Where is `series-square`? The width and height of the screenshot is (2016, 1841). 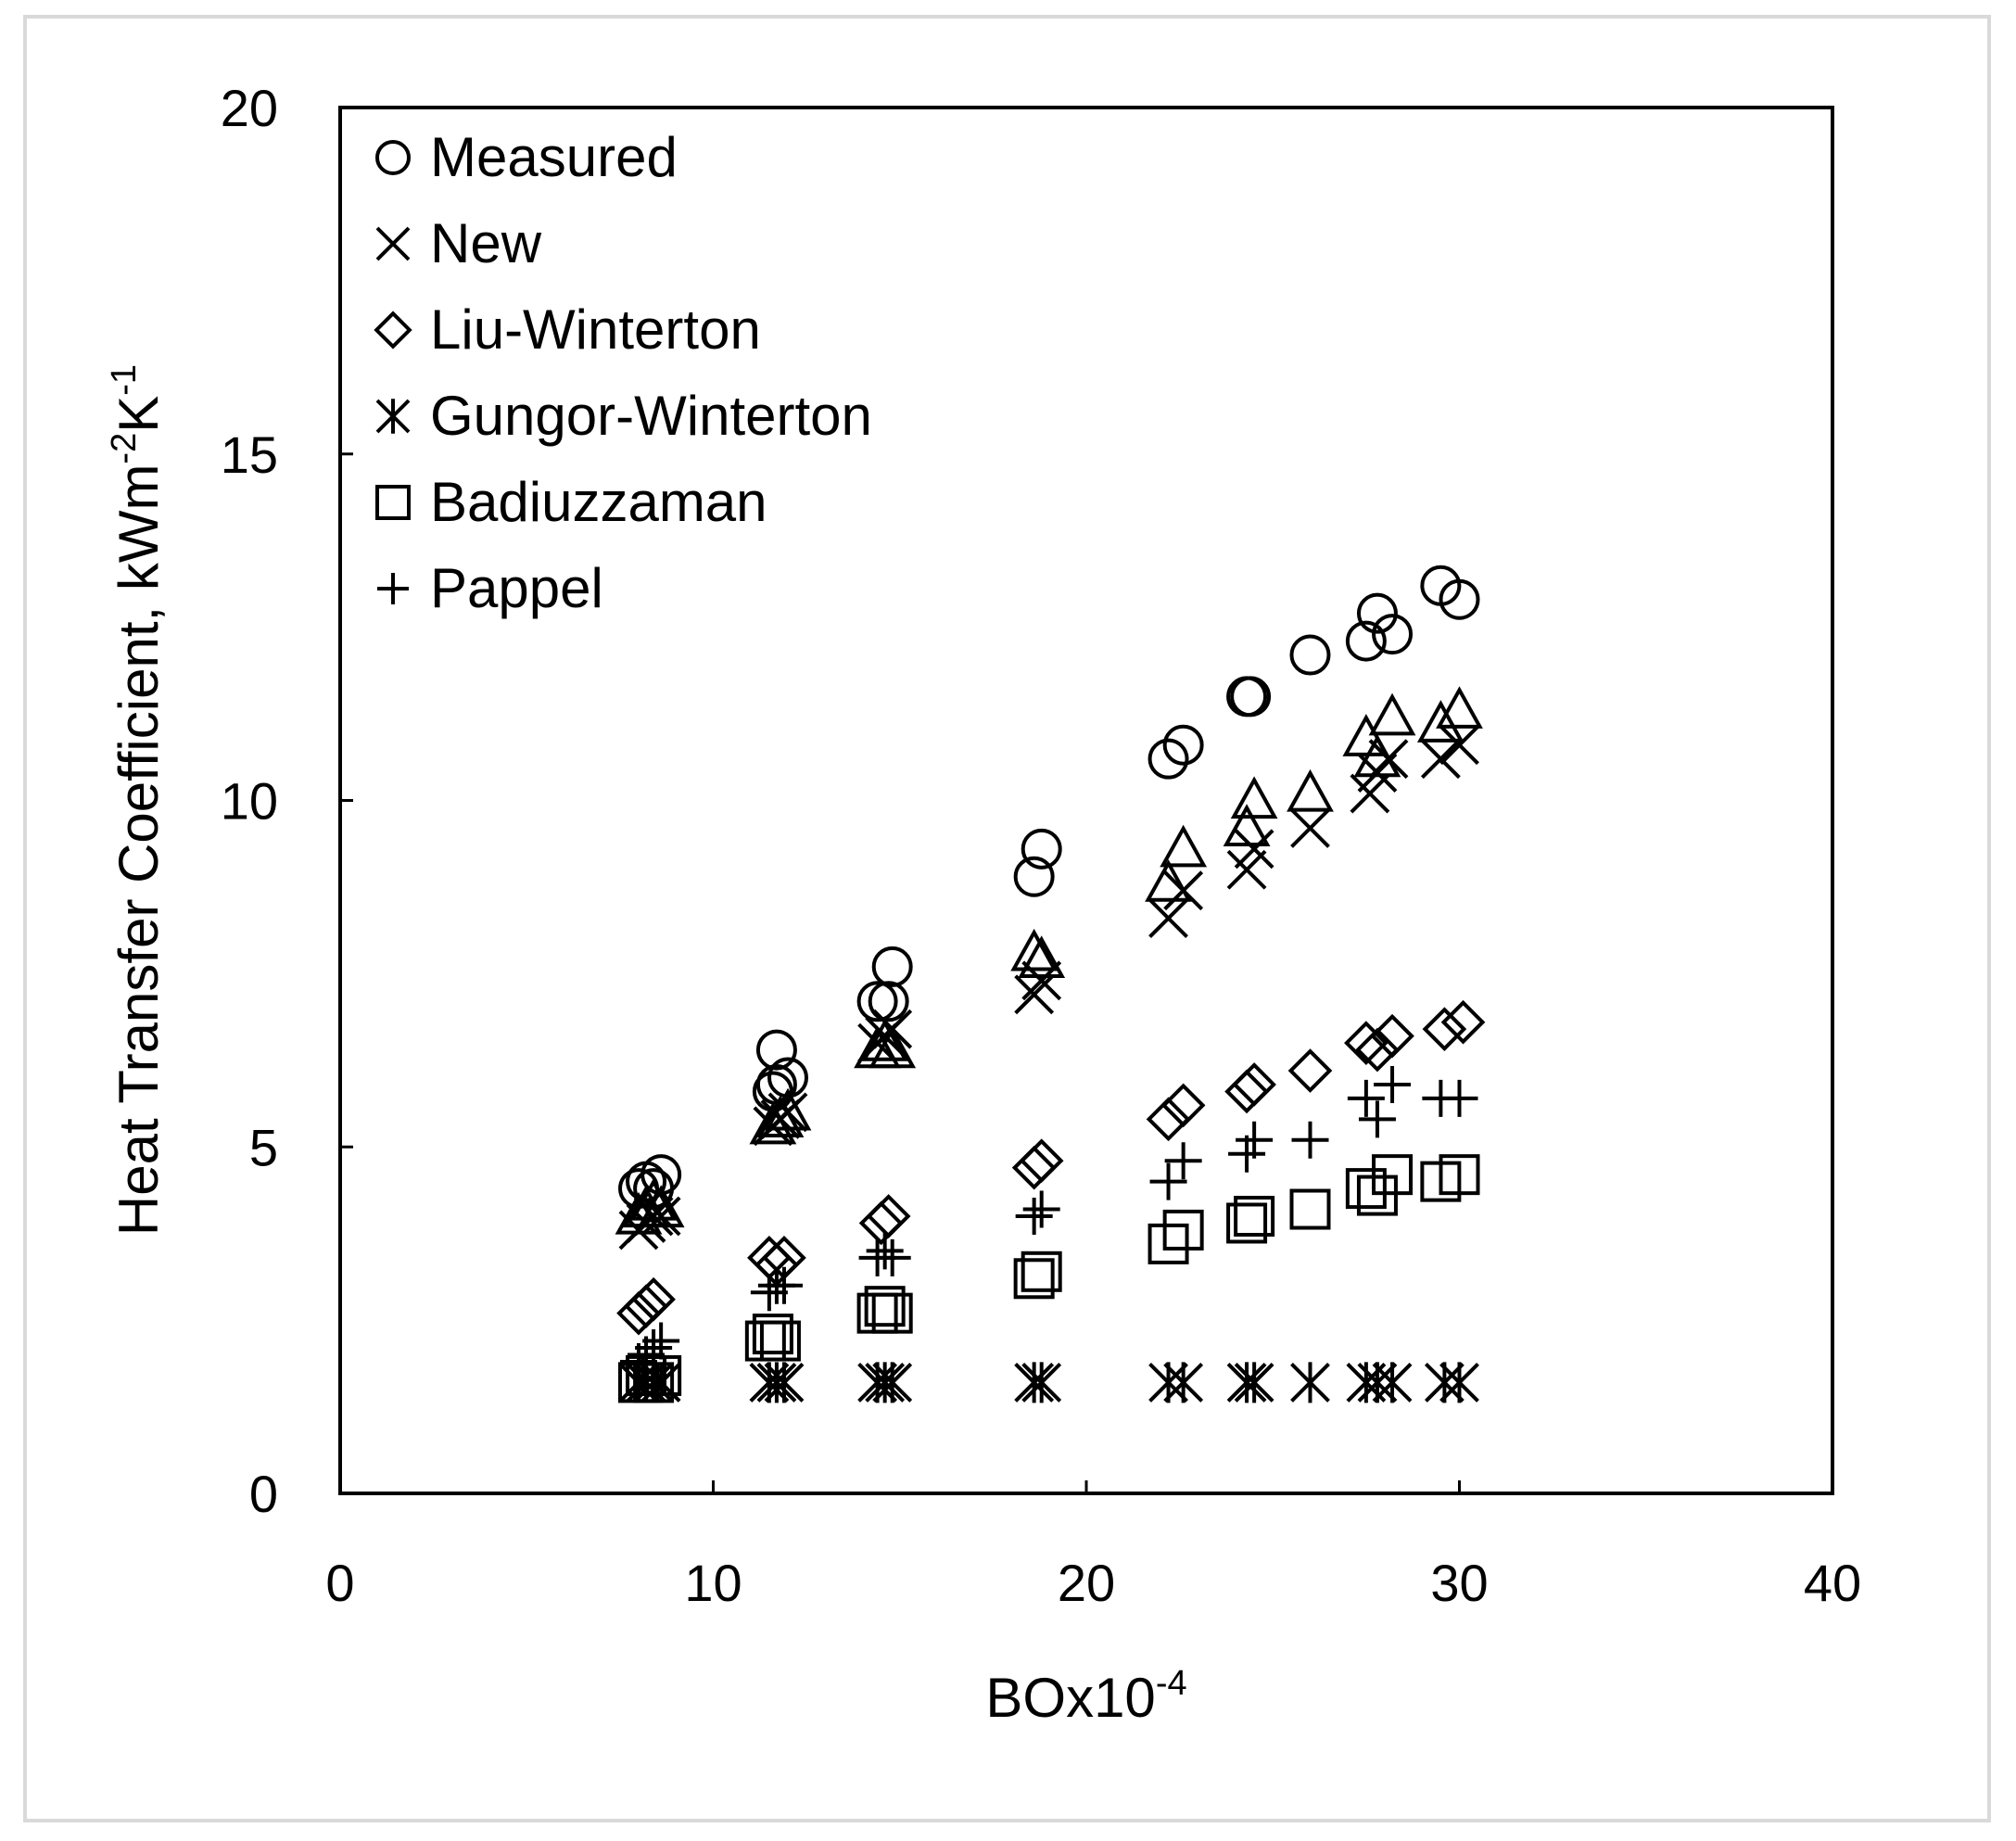 series-square is located at coordinates (1049, 1278).